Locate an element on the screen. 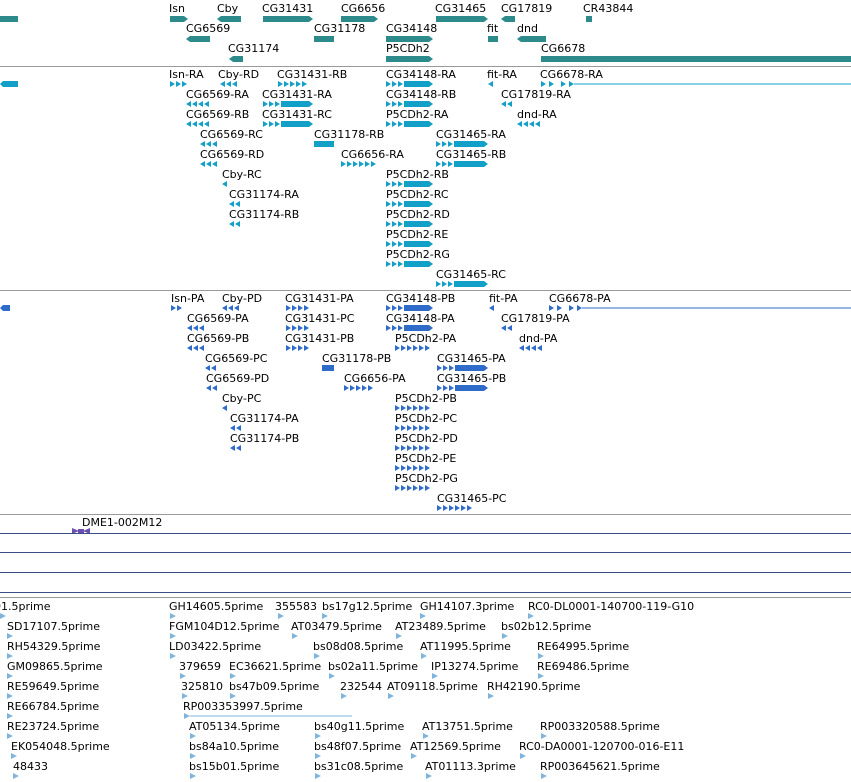 This screenshot has height=782, width=851. cg31431-pc-glyph is located at coordinates (300, 328).